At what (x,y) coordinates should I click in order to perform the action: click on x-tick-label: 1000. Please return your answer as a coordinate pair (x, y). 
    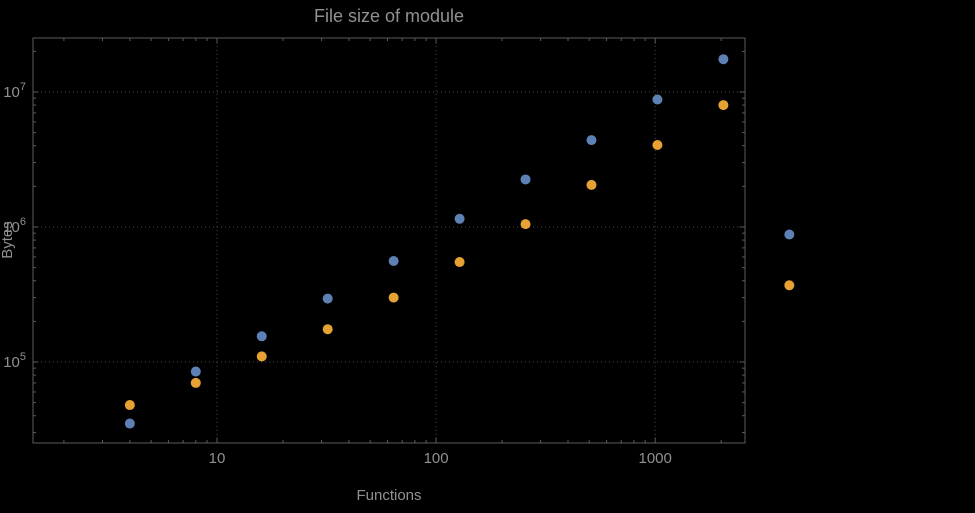
    Looking at the image, I should click on (654, 458).